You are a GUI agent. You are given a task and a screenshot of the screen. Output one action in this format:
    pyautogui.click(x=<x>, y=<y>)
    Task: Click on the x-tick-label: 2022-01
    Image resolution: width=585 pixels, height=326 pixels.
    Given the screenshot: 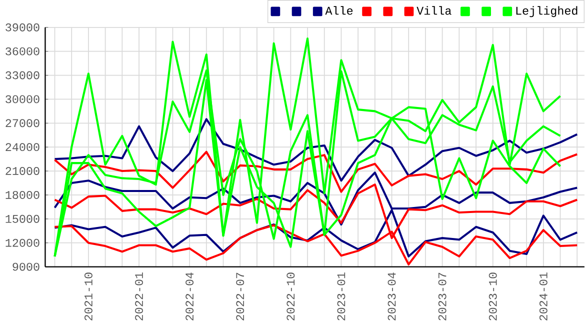 What is the action you would take?
    pyautogui.click(x=139, y=296)
    